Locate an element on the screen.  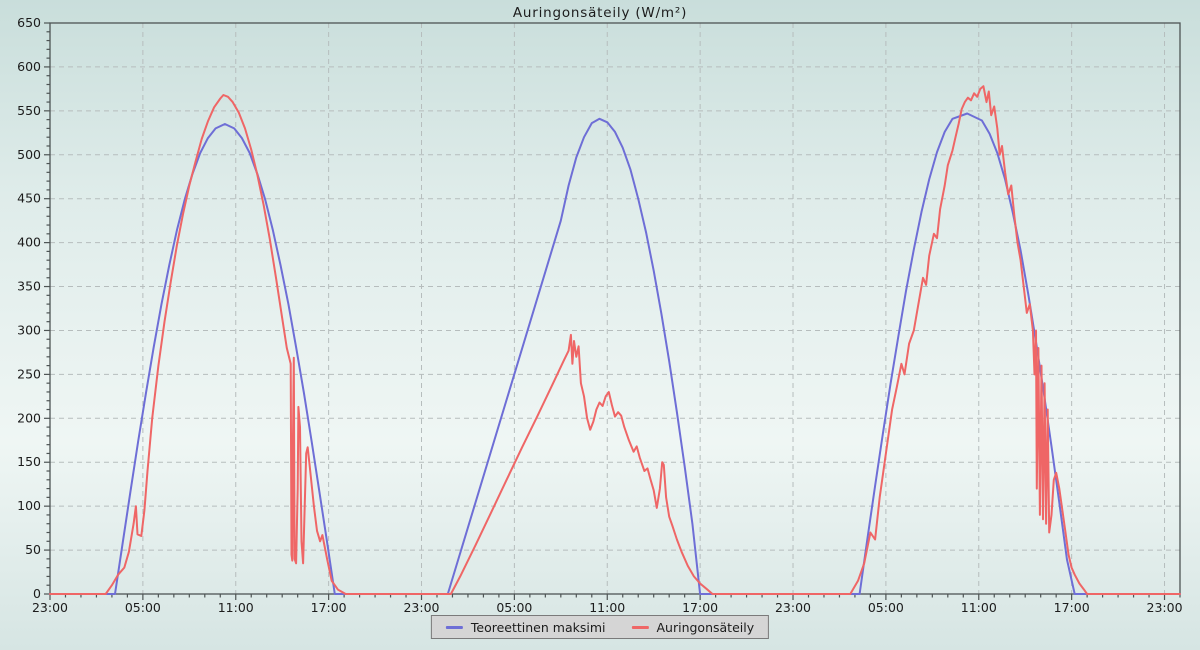
legend-item: Teoreettinen maksimi is located at coordinates (525, 627).